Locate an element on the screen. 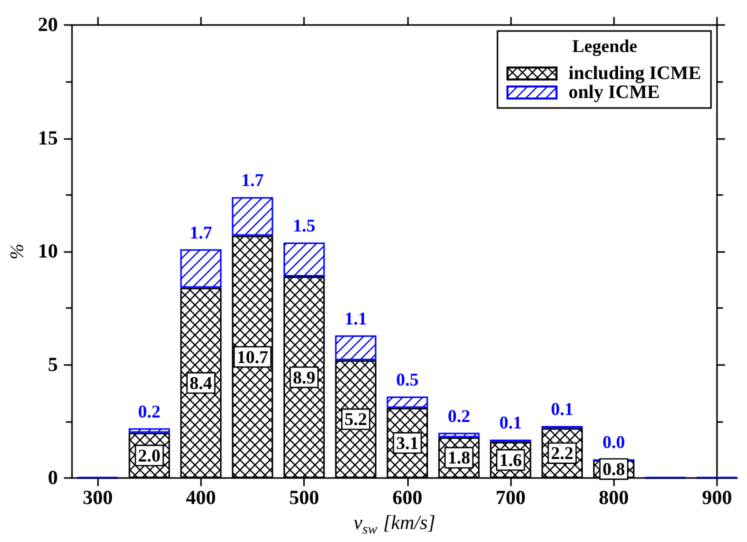  data-label: 1.1 is located at coordinates (355, 318).